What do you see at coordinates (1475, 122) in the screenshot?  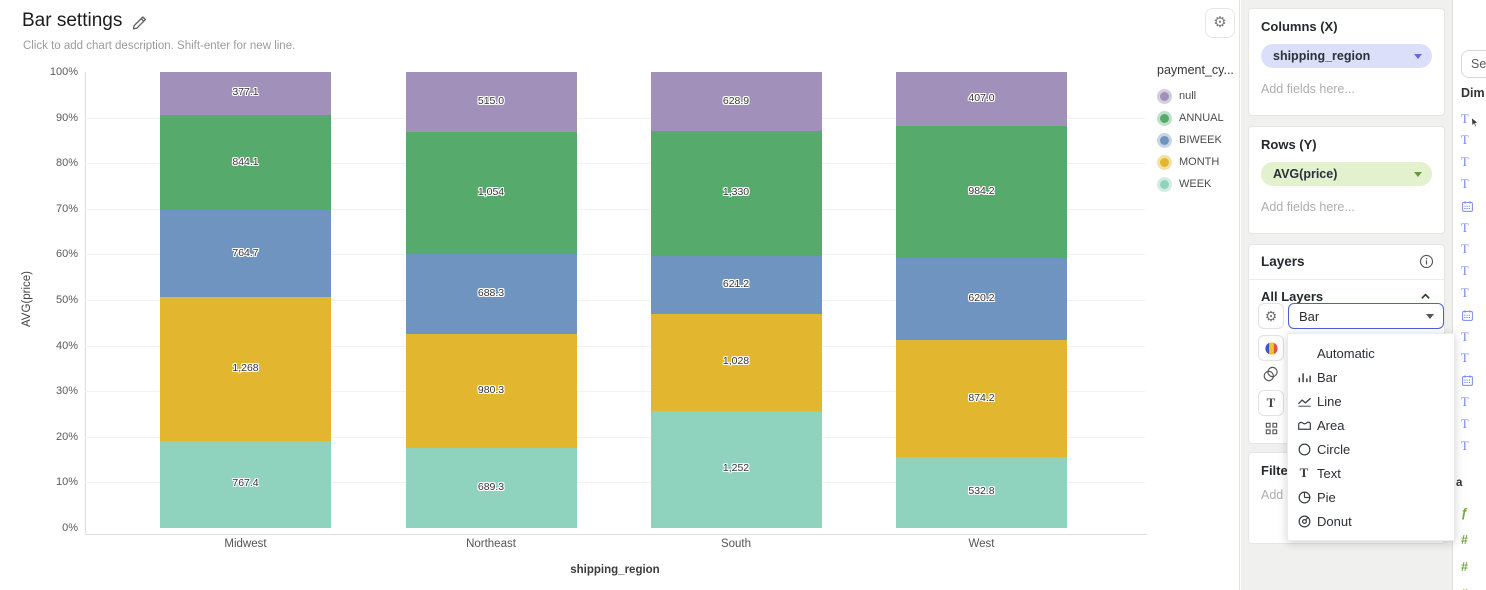 I see `drag-pointer-icon` at bounding box center [1475, 122].